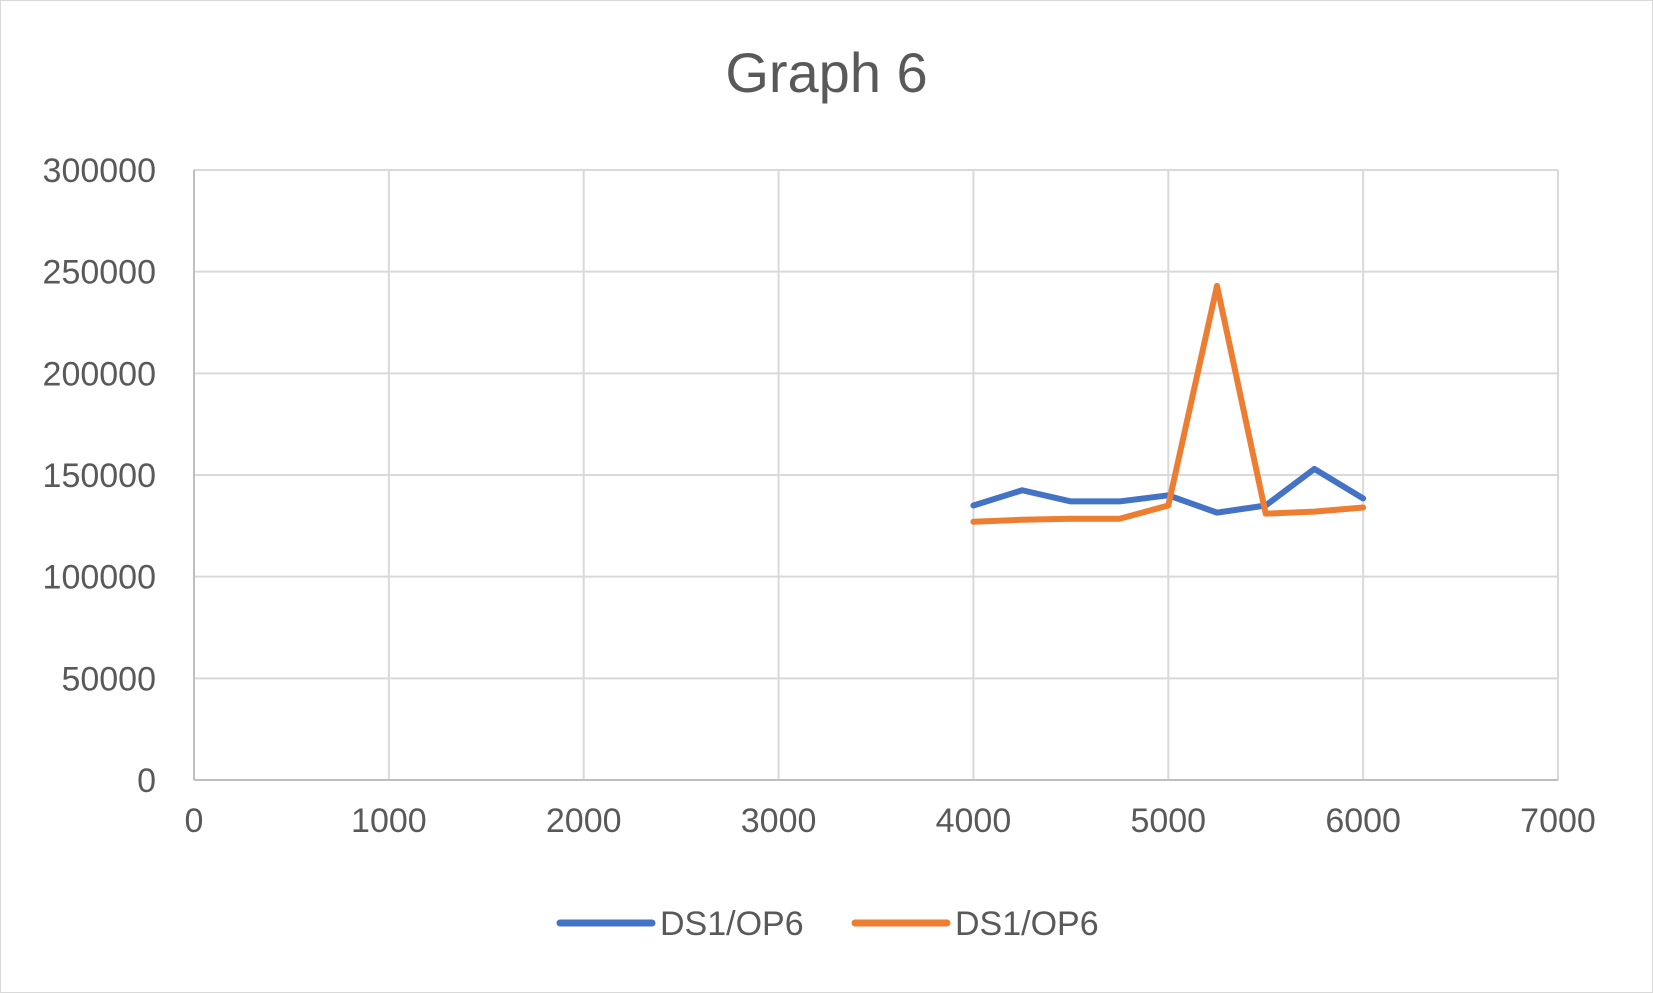  What do you see at coordinates (99, 578) in the screenshot?
I see `y-tick-label: 100000` at bounding box center [99, 578].